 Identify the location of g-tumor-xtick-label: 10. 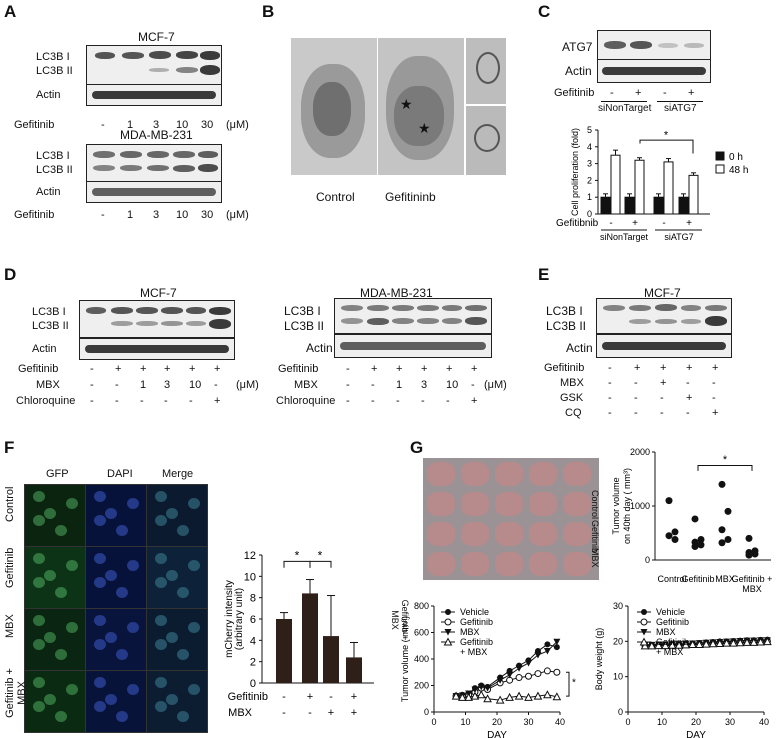
(465, 722).